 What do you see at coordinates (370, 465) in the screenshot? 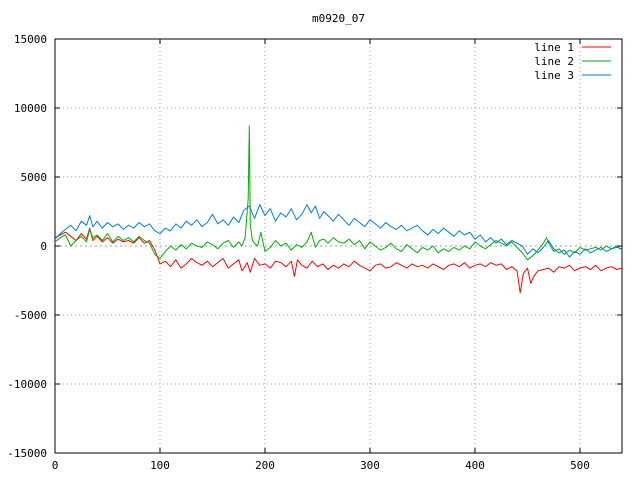
I see `x-tick-label: 300` at bounding box center [370, 465].